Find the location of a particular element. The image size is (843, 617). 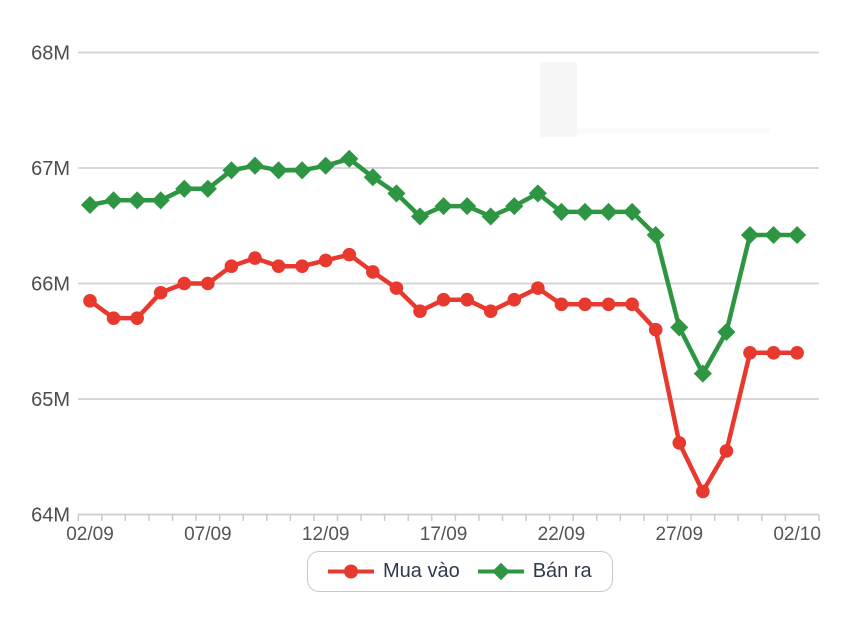

x-axis-label: 17/09 is located at coordinates (444, 534).